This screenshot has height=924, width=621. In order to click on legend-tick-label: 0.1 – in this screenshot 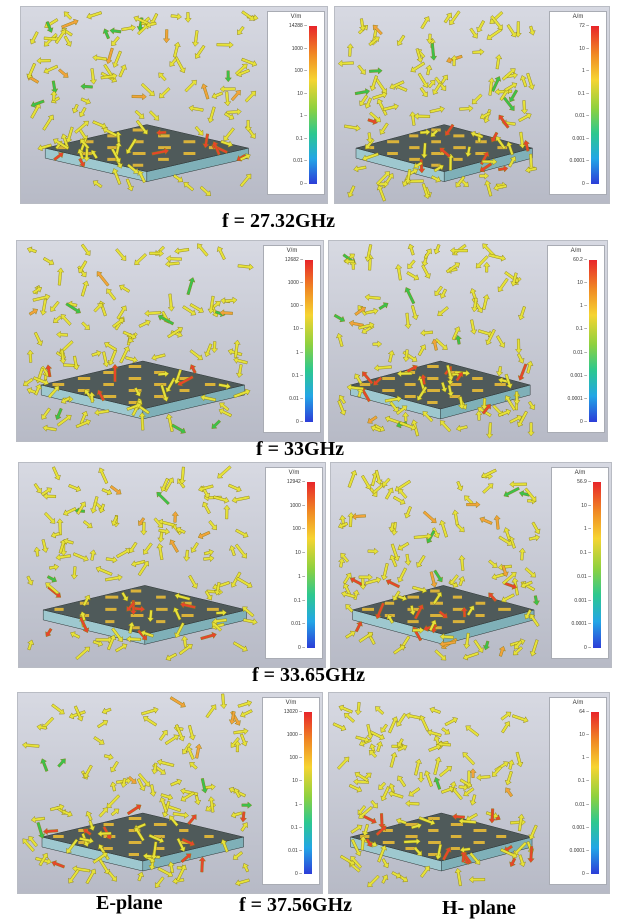, I will do `click(581, 329)`.